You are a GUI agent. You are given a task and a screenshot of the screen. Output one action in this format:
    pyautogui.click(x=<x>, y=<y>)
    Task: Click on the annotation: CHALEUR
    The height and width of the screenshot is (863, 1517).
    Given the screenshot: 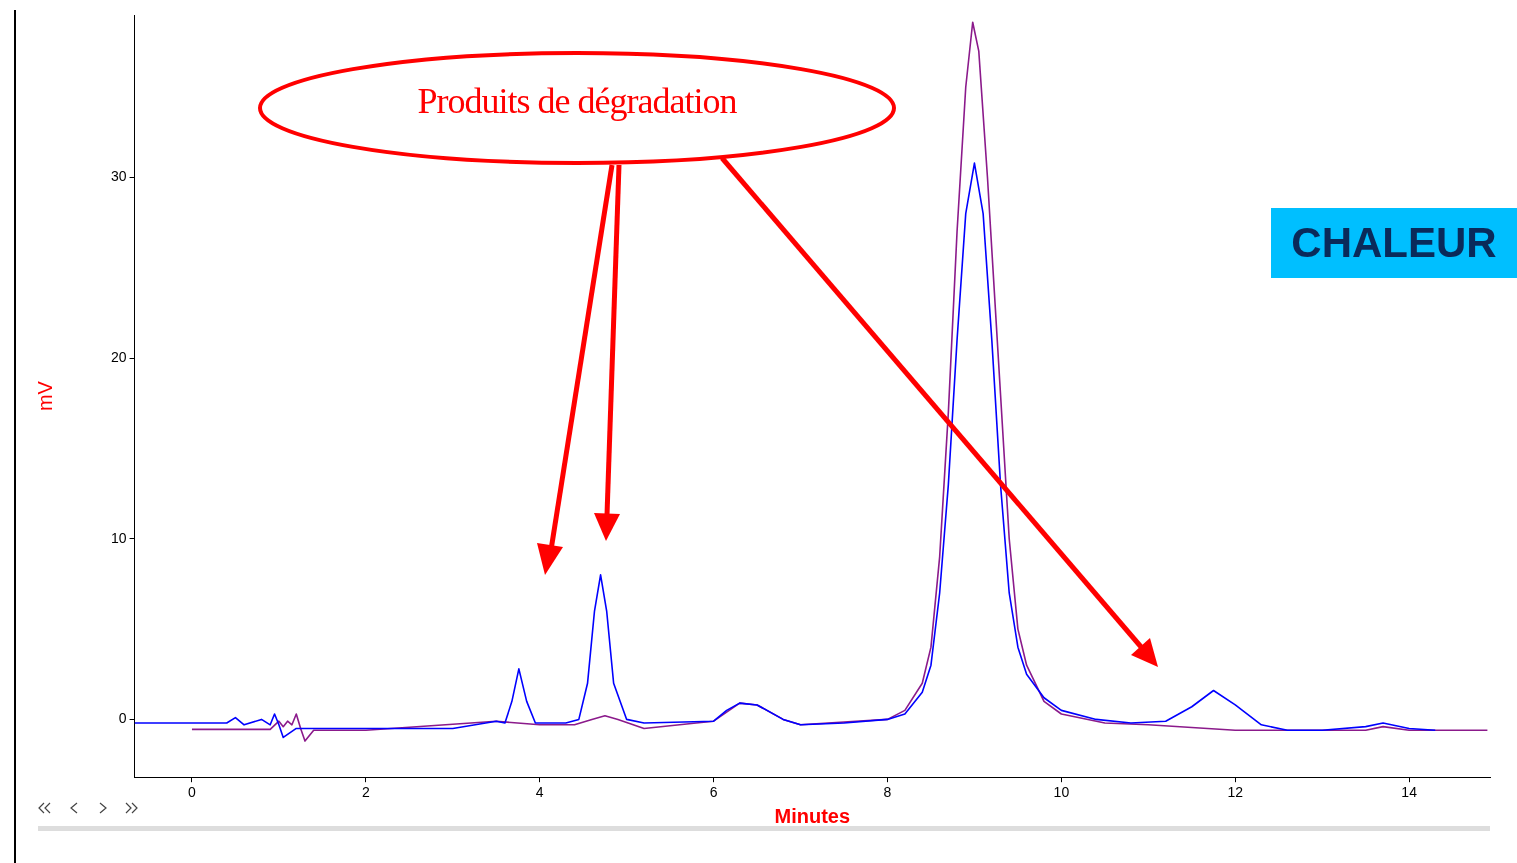 What is the action you would take?
    pyautogui.click(x=1394, y=243)
    